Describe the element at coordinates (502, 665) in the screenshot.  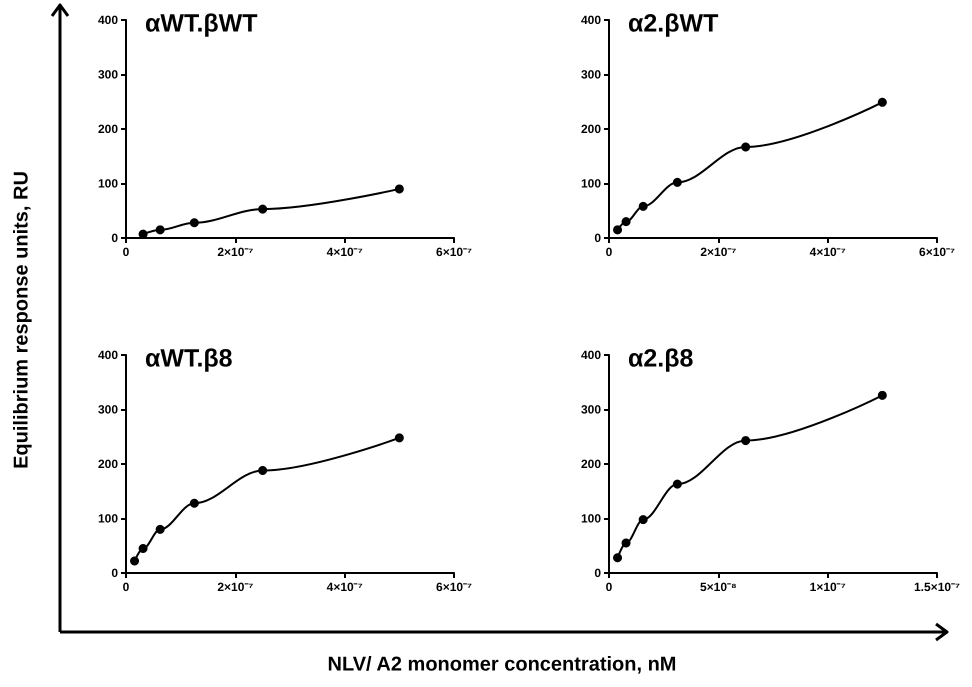
I see `x-axis-title: NLV/ A2 monomer concentration, nM` at that location.